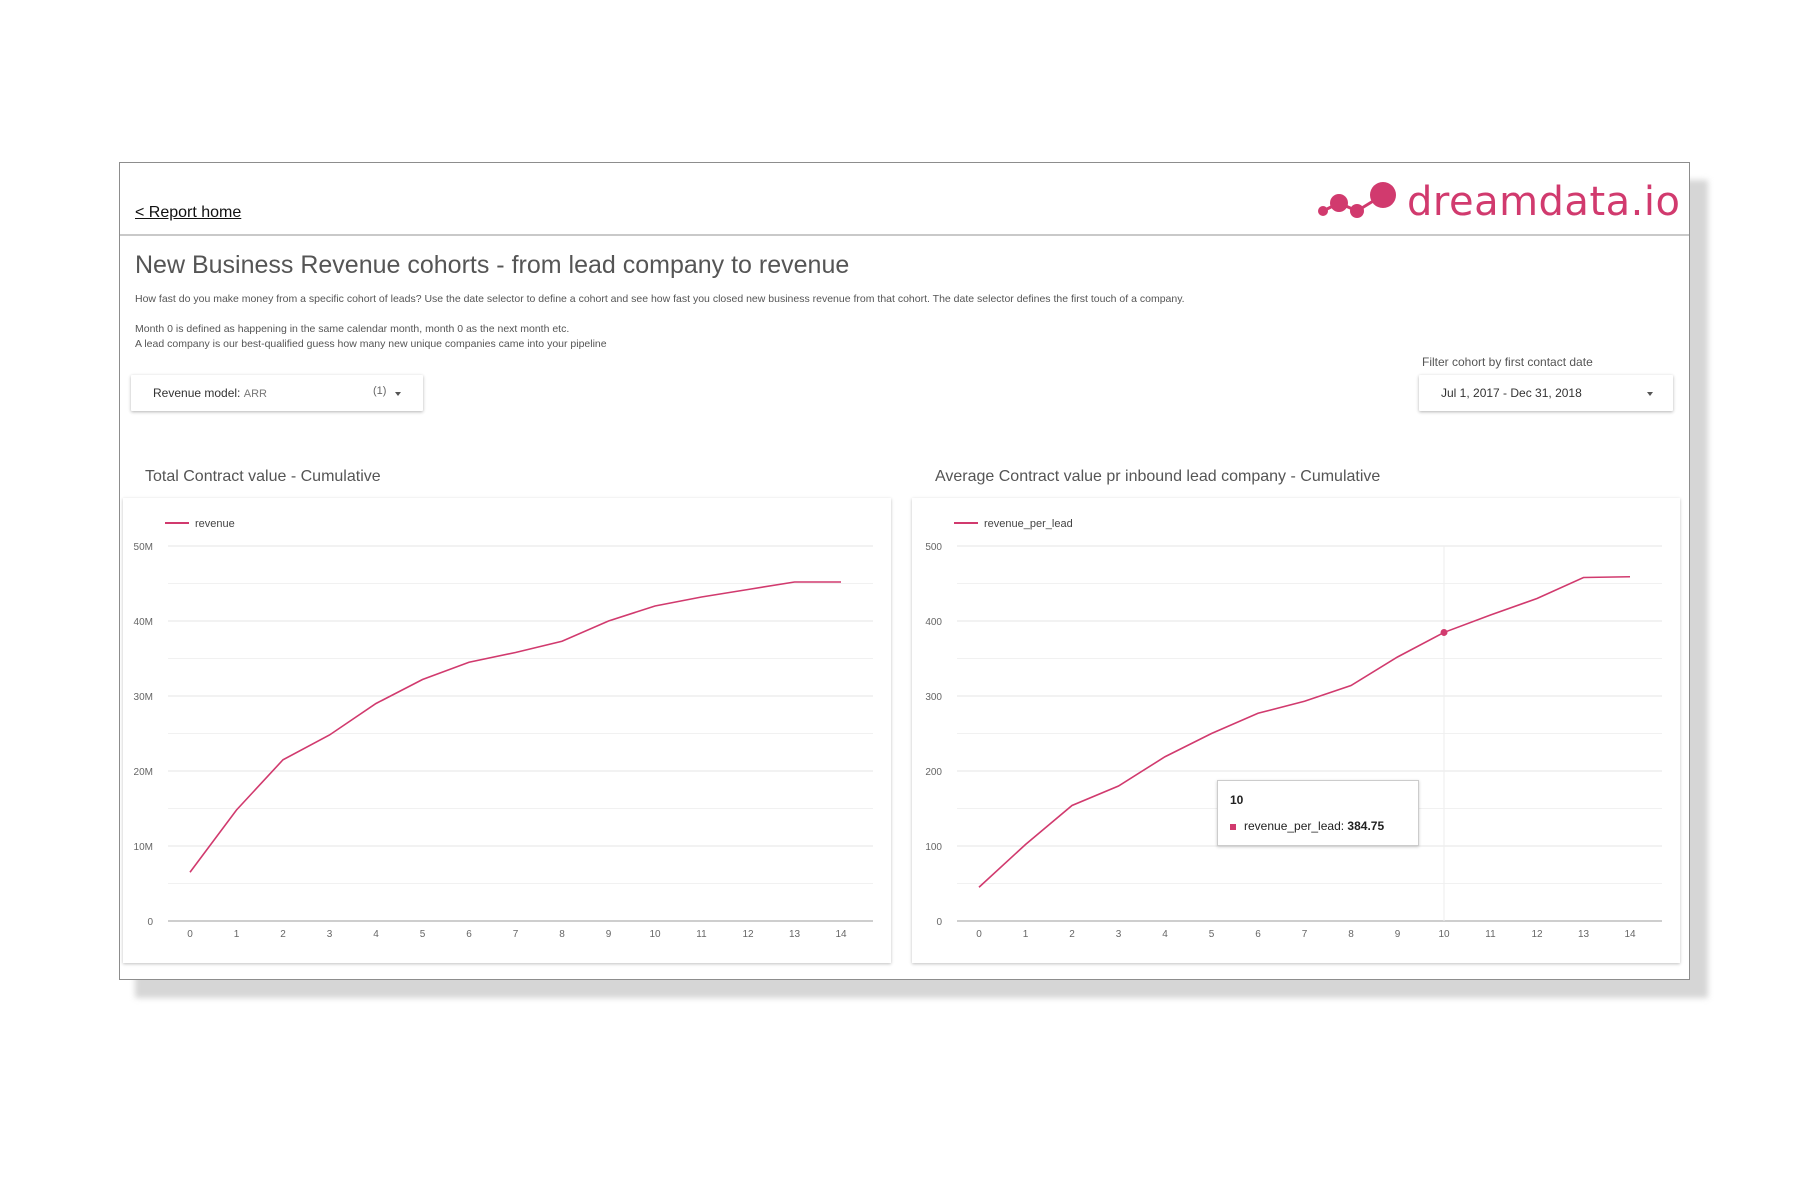  What do you see at coordinates (933, 772) in the screenshot?
I see `y-tick-label: 200` at bounding box center [933, 772].